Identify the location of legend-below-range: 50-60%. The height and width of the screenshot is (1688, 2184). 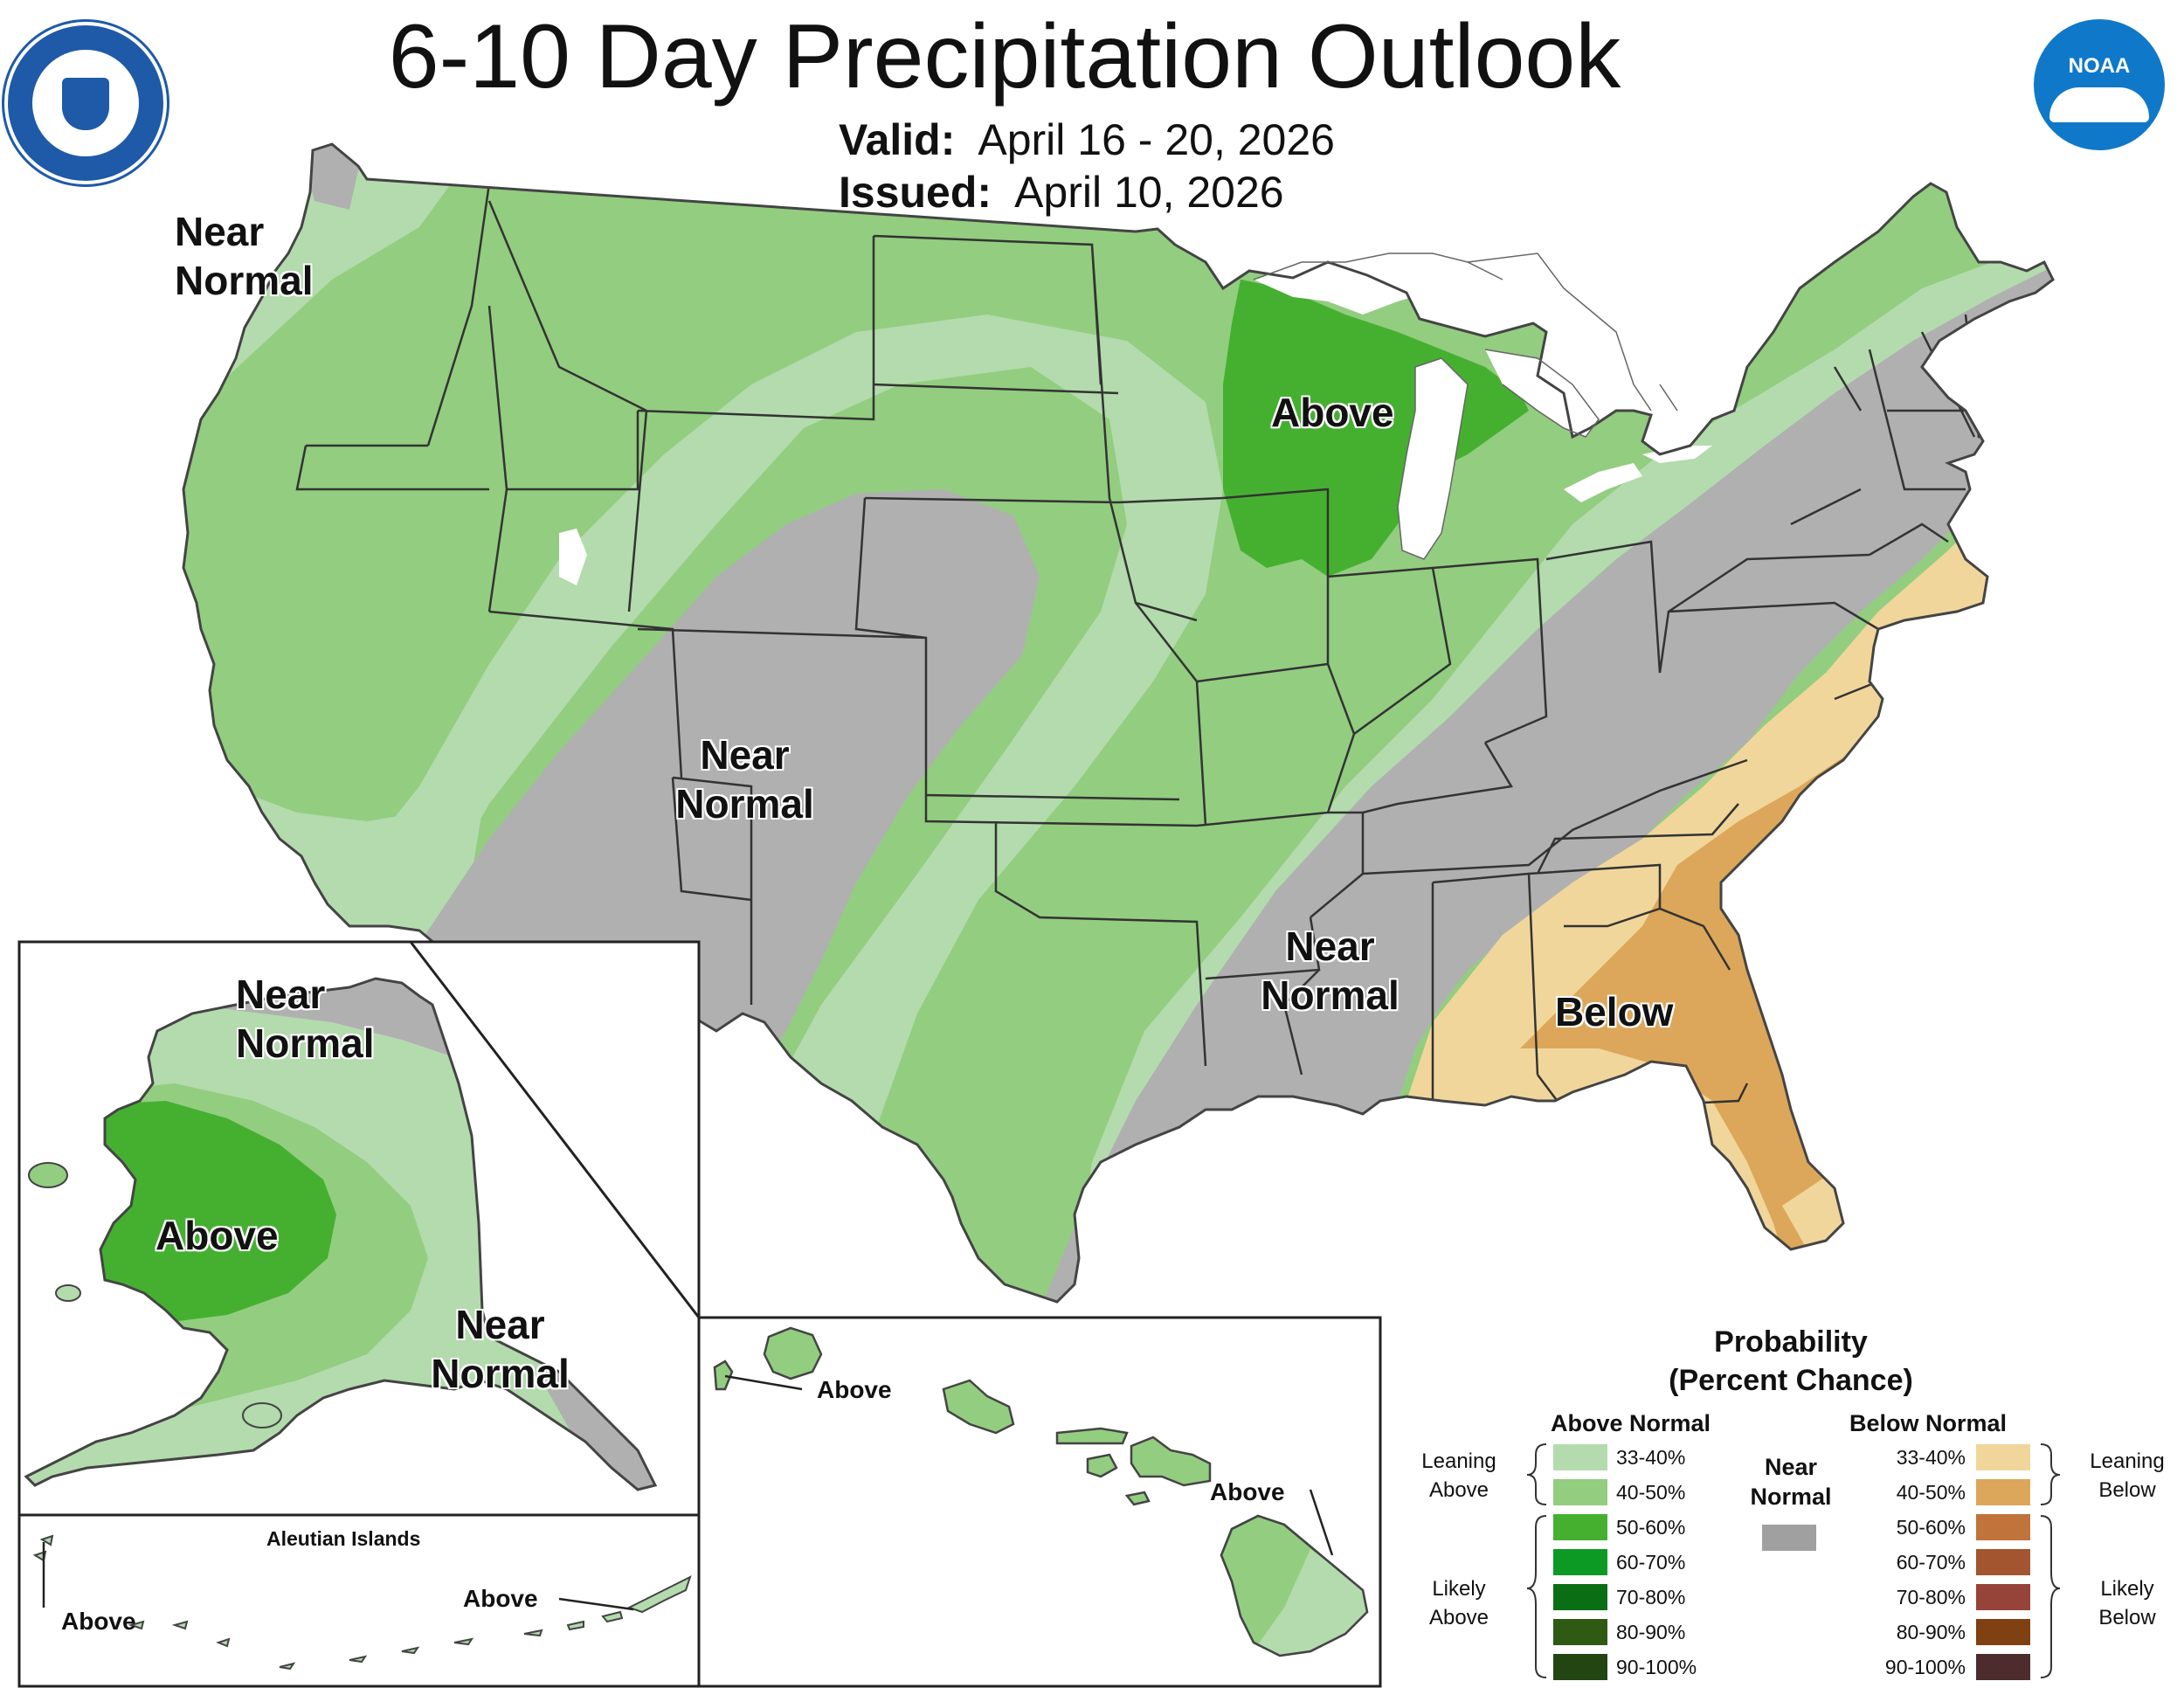
(1931, 1527).